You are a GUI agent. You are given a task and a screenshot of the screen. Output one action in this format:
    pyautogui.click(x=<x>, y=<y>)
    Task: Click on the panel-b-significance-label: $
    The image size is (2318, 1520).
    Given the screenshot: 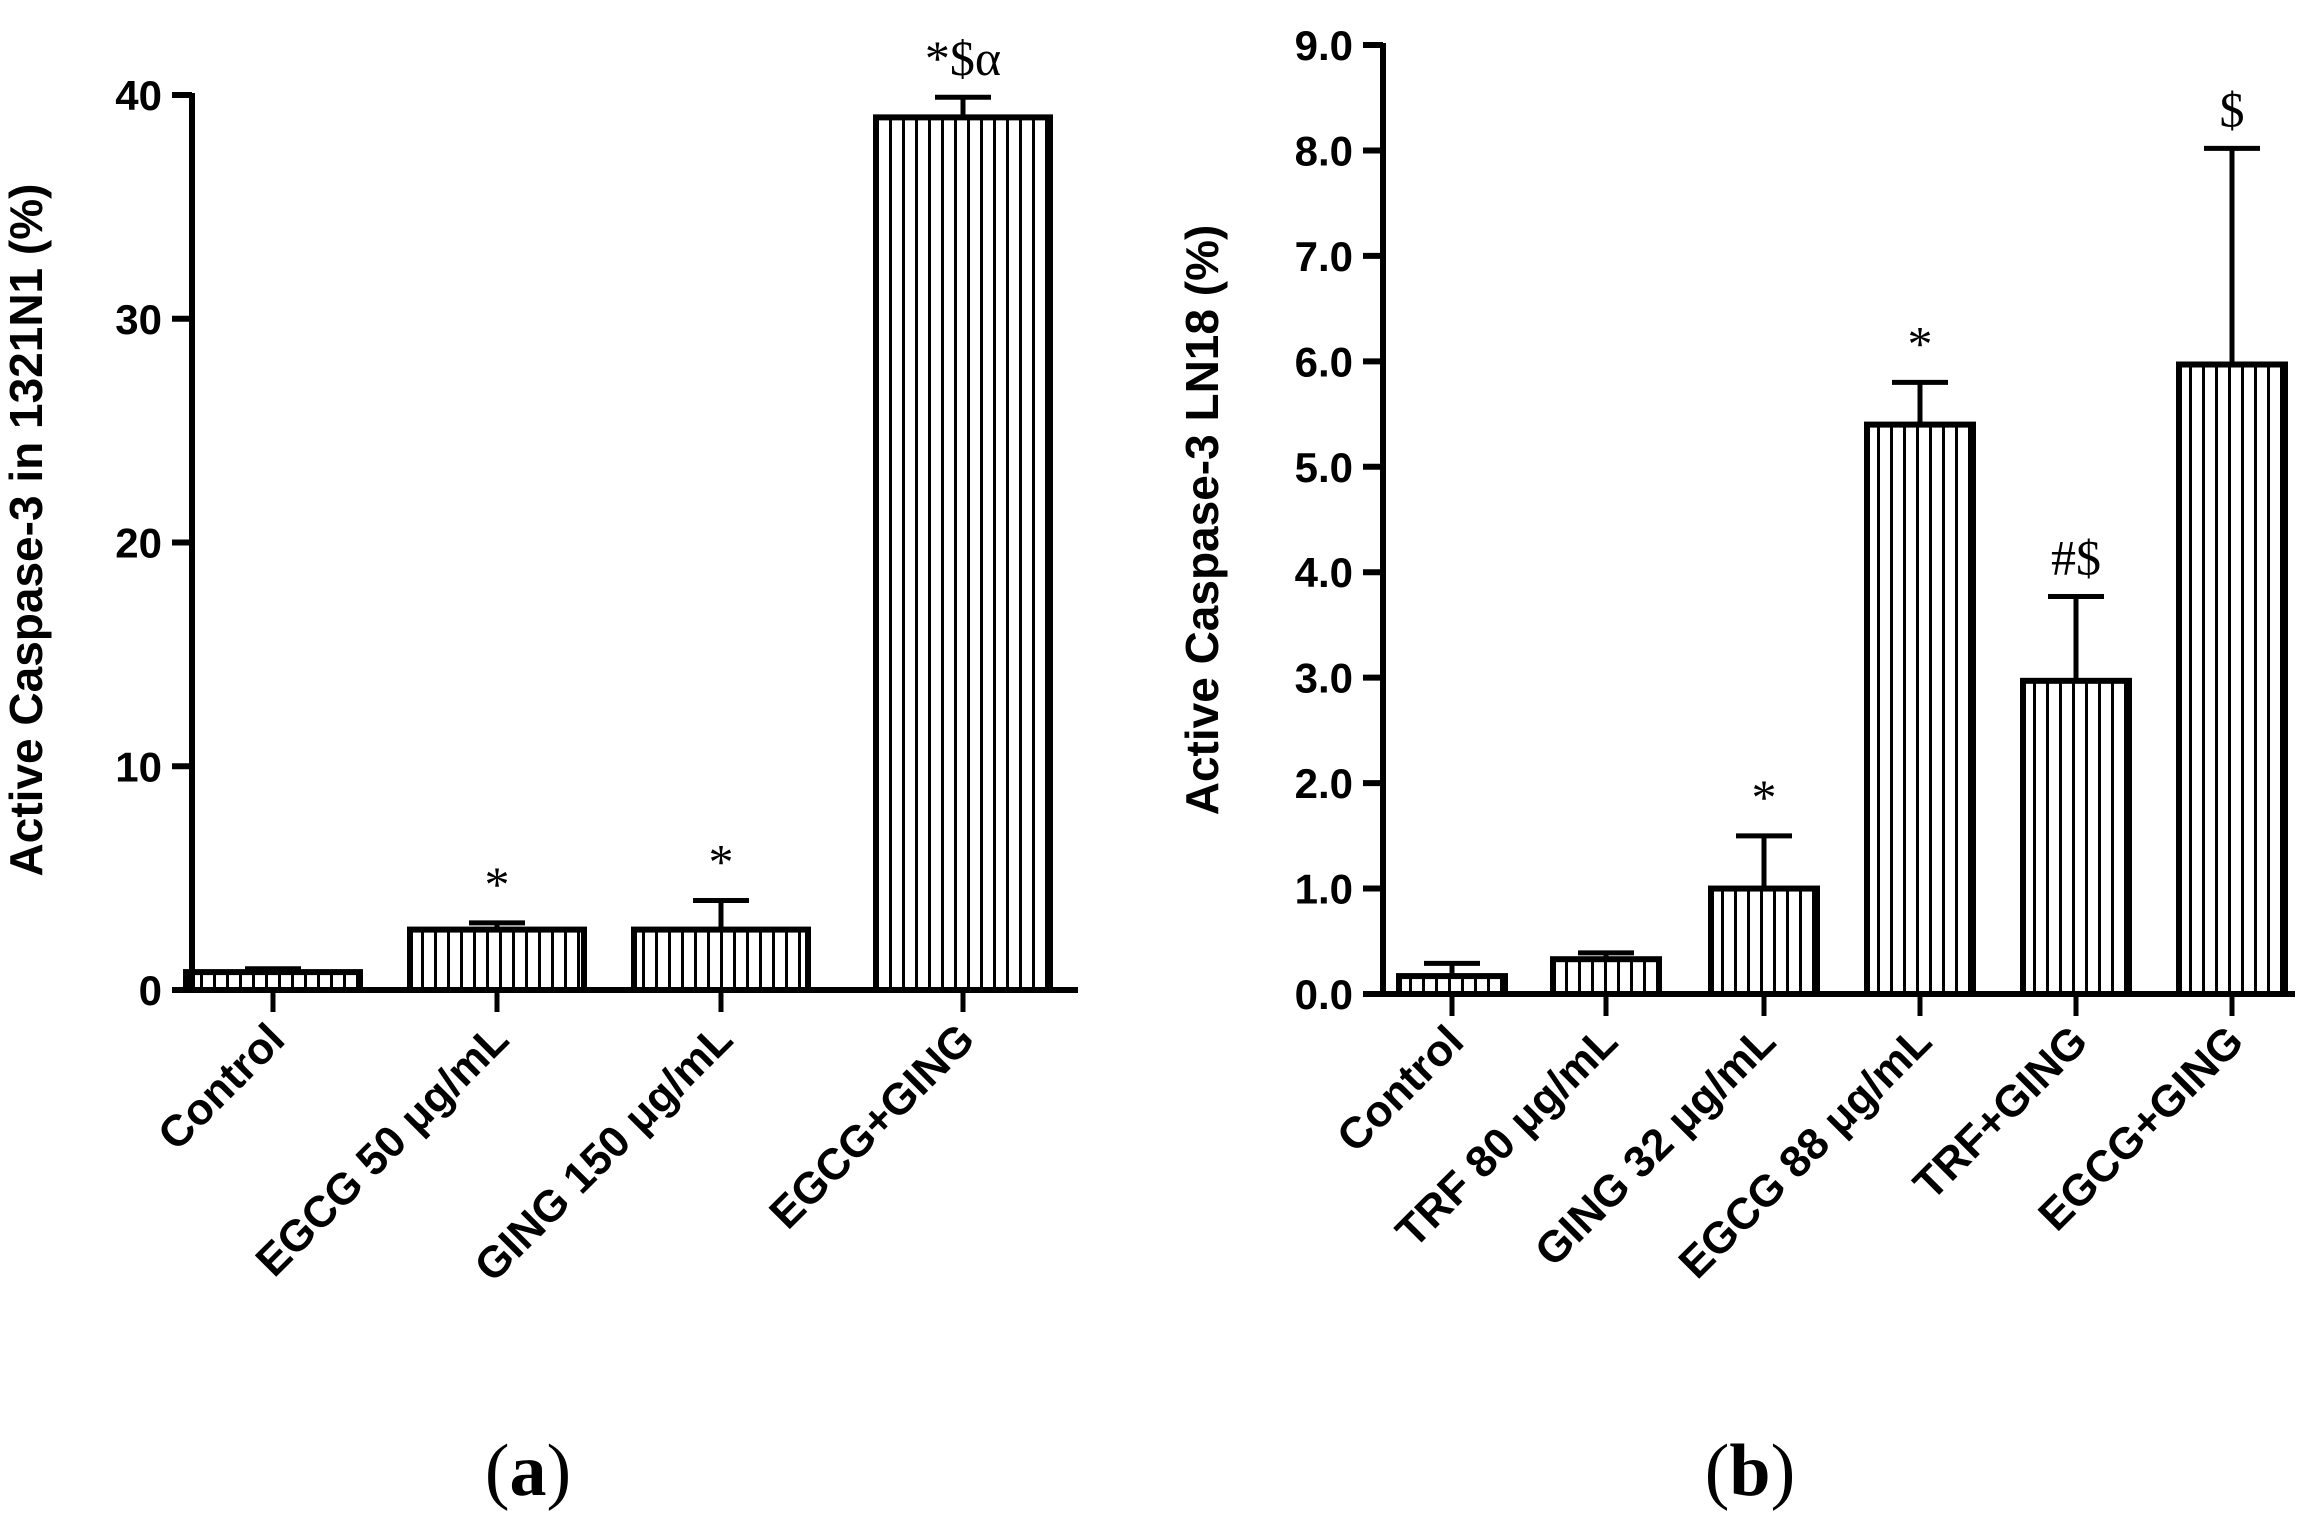 What is the action you would take?
    pyautogui.click(x=2232, y=109)
    